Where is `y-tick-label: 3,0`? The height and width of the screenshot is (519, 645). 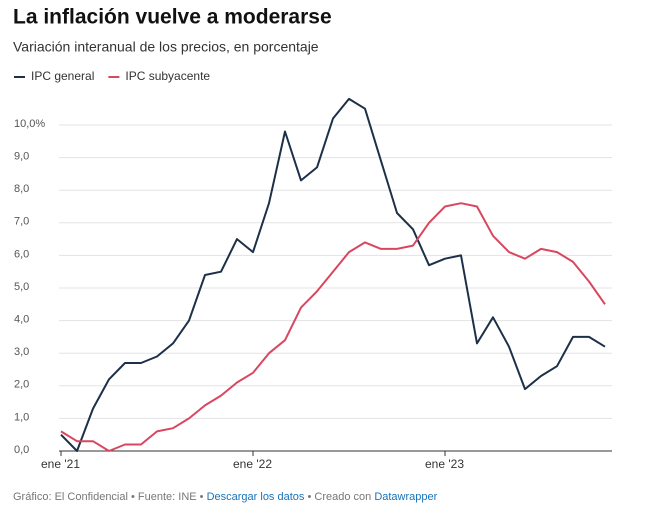 y-tick-label: 3,0 is located at coordinates (21, 352).